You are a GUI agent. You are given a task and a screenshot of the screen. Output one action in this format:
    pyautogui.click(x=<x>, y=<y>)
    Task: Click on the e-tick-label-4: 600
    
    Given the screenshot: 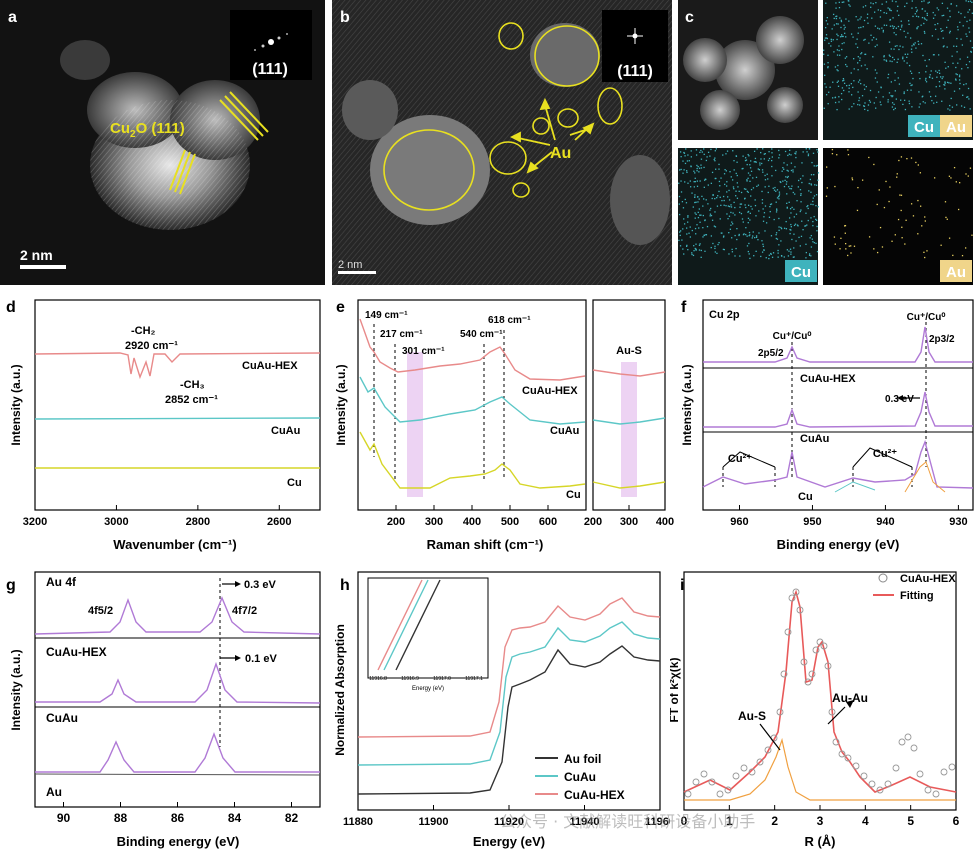 What is the action you would take?
    pyautogui.click(x=548, y=522)
    